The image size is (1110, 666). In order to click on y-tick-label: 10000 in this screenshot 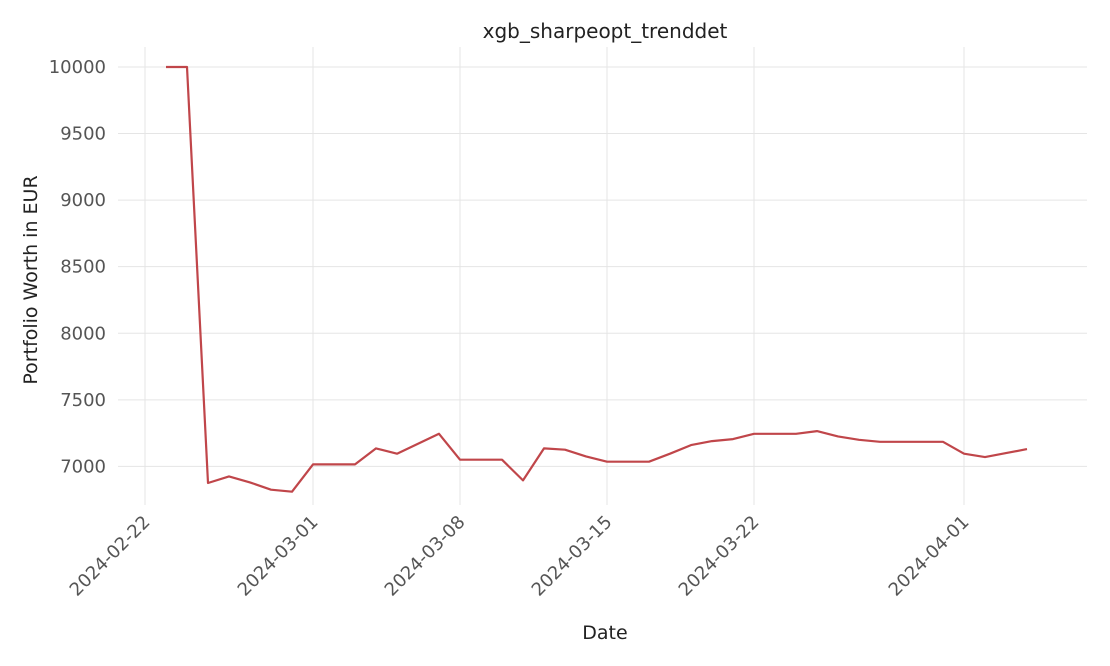, I will do `click(77, 67)`.